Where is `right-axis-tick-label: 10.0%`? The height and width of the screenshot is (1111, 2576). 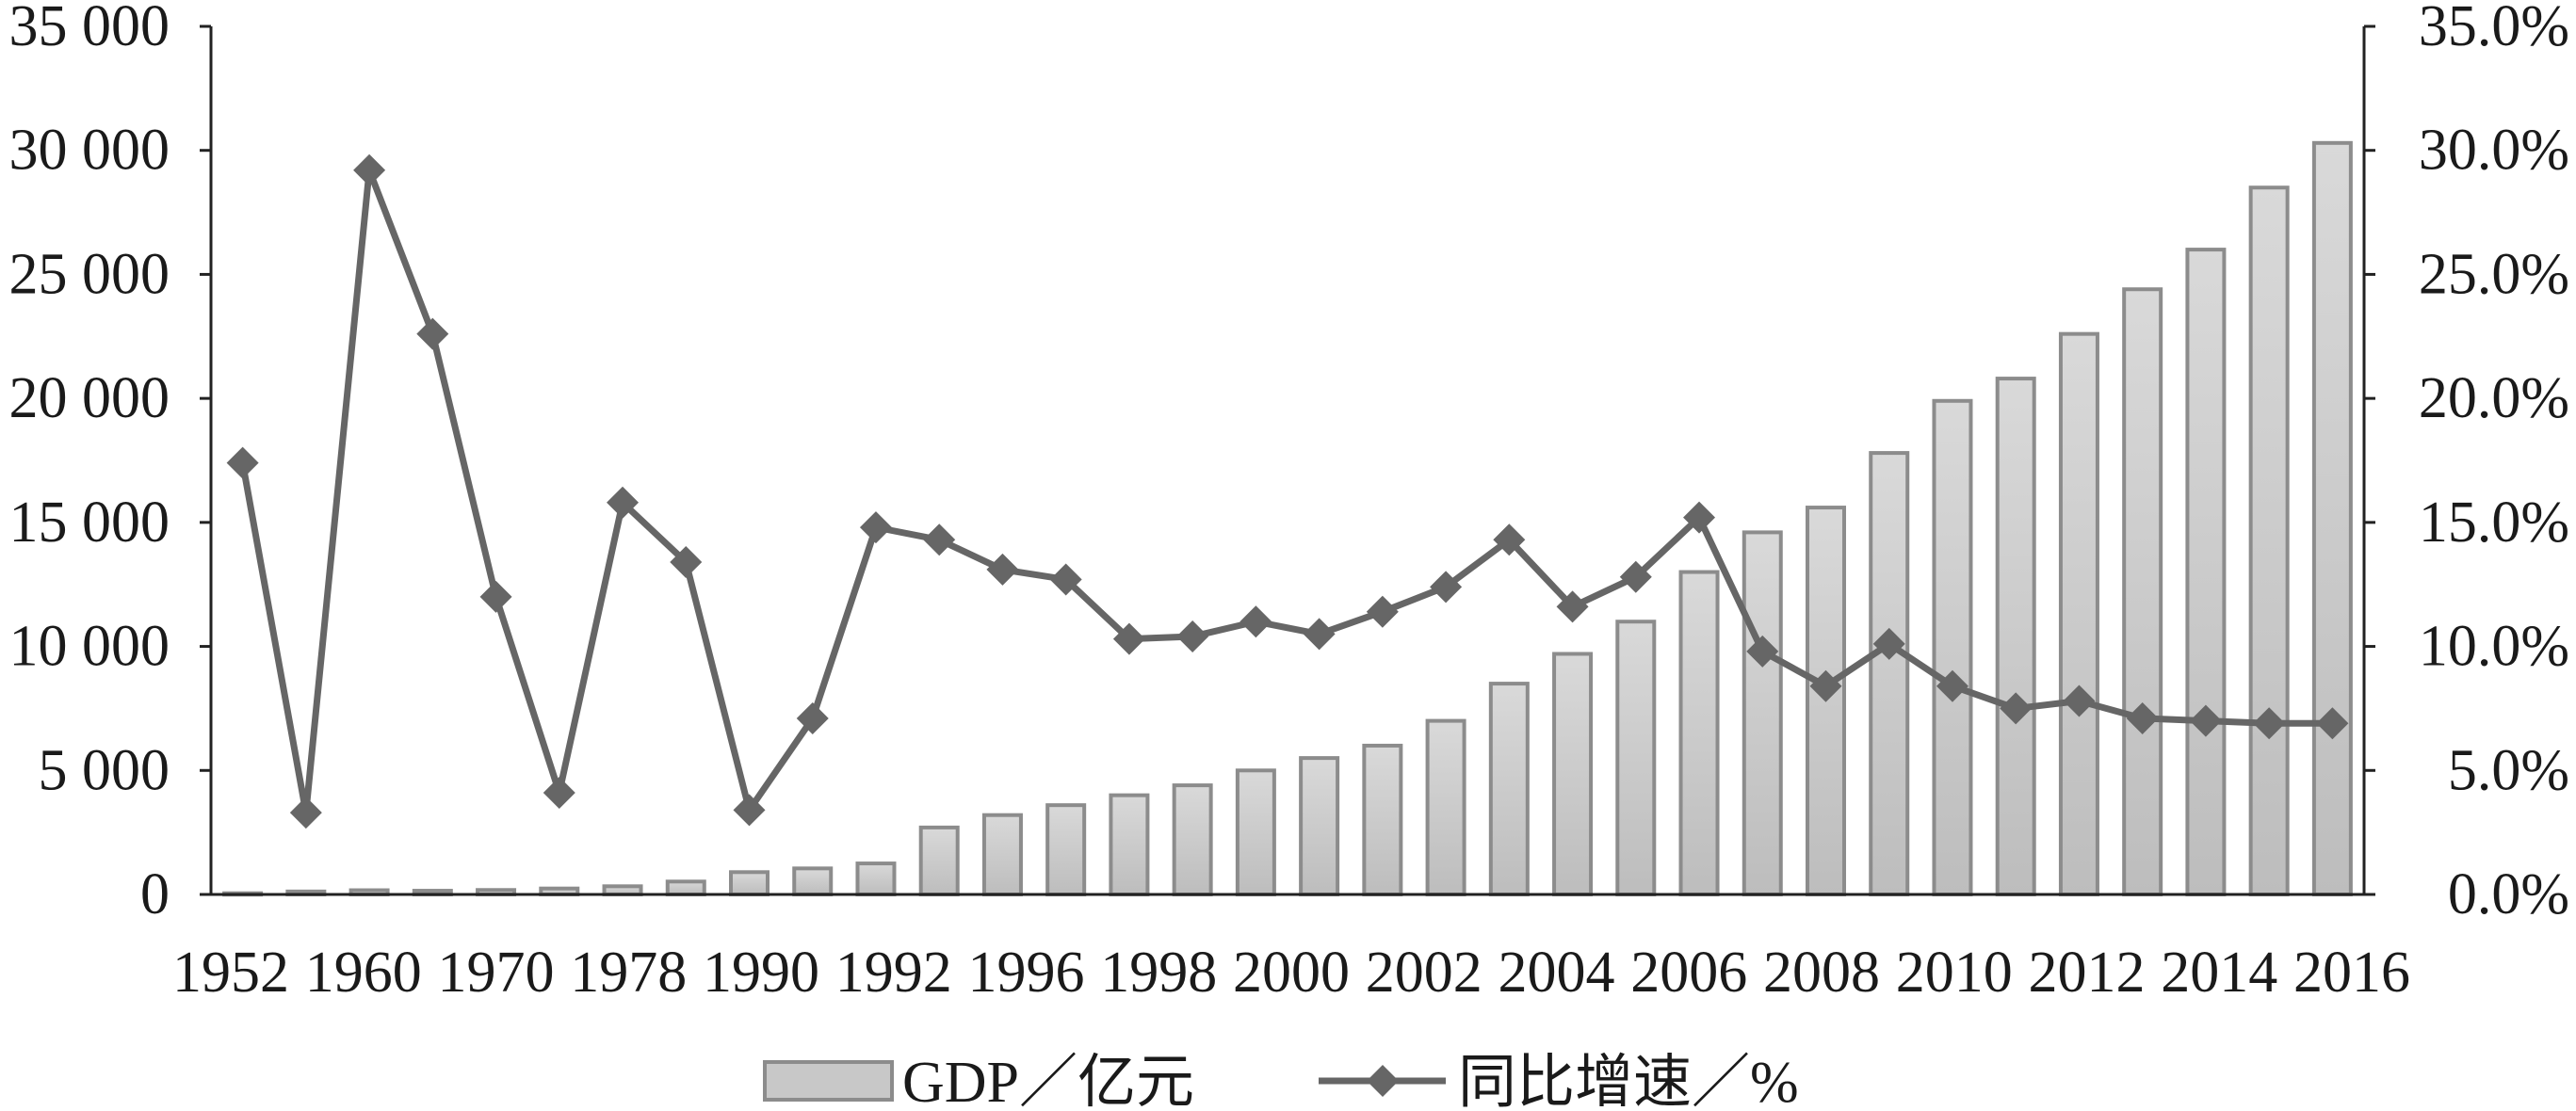 right-axis-tick-label: 10.0% is located at coordinates (2494, 647).